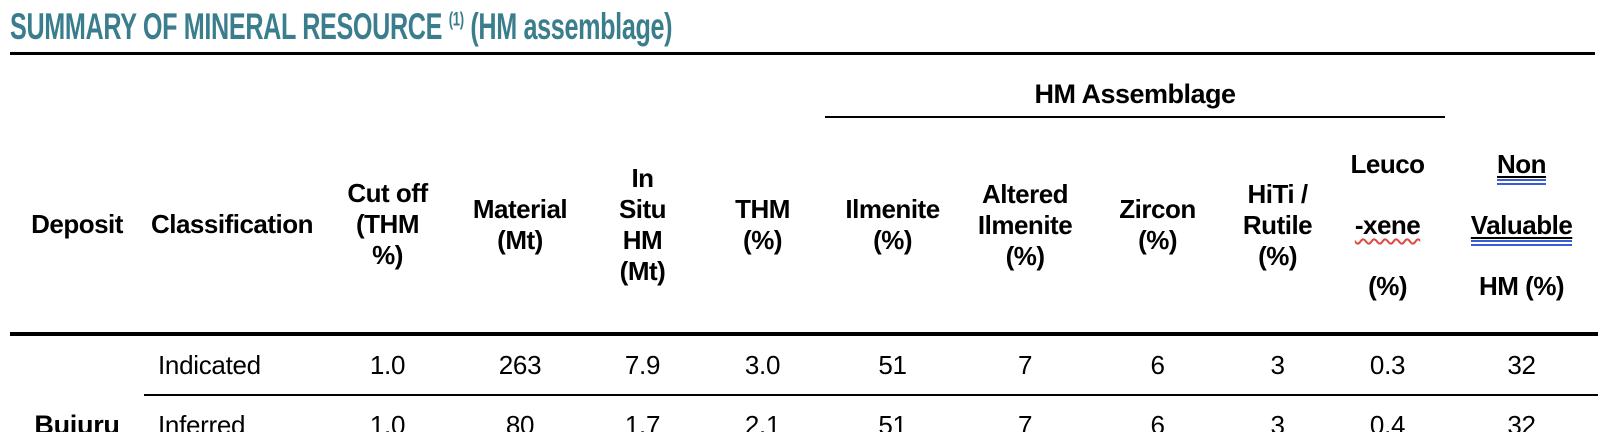 This screenshot has width=1610, height=432. What do you see at coordinates (1521, 86) in the screenshot?
I see `group-header-spacer-right` at bounding box center [1521, 86].